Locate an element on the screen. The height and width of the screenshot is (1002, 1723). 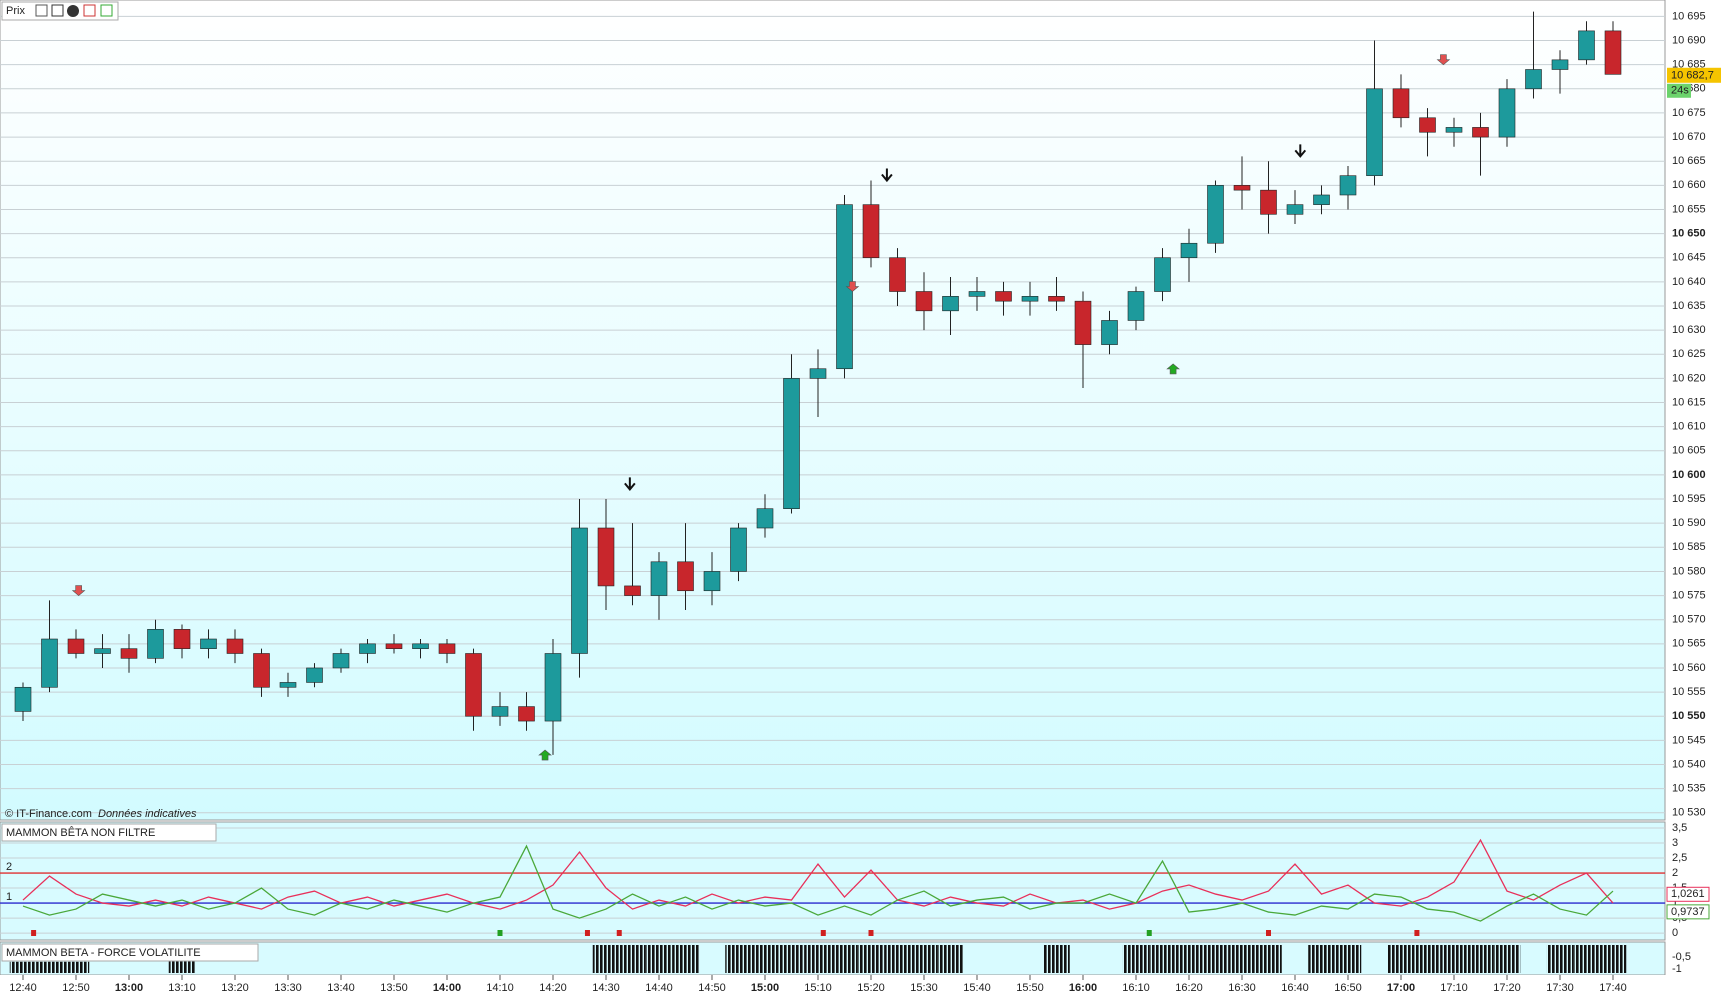
x-tick-label: 13:00 is located at coordinates (129, 988).